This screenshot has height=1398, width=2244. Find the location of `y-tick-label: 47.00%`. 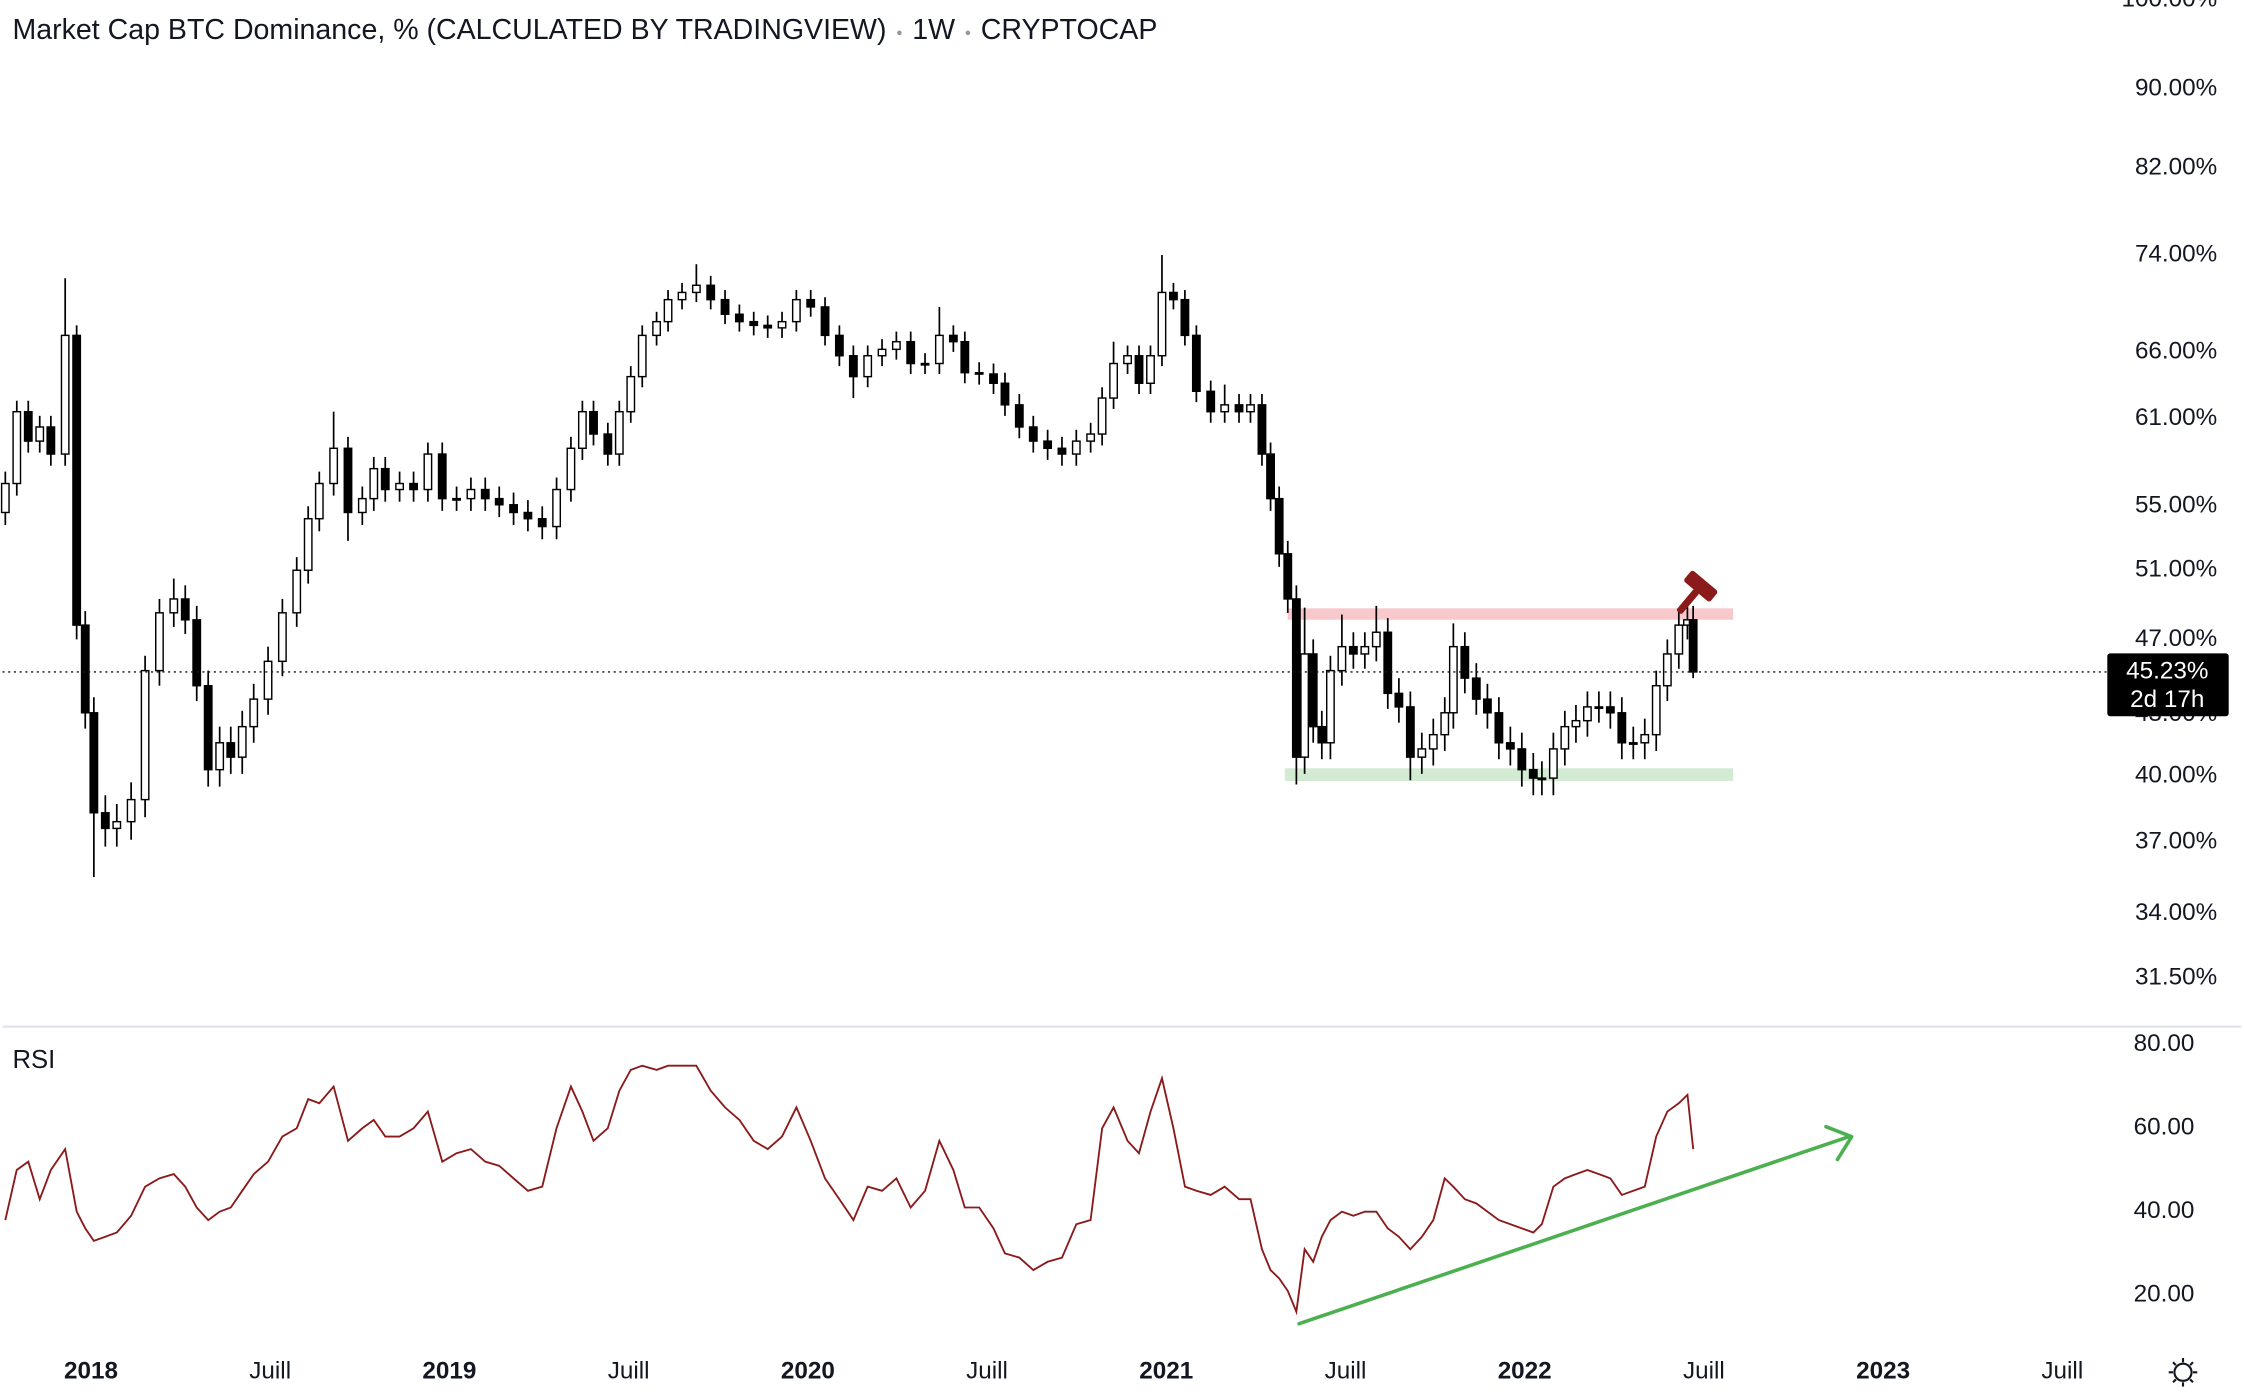

y-tick-label: 47.00% is located at coordinates (2176, 638).